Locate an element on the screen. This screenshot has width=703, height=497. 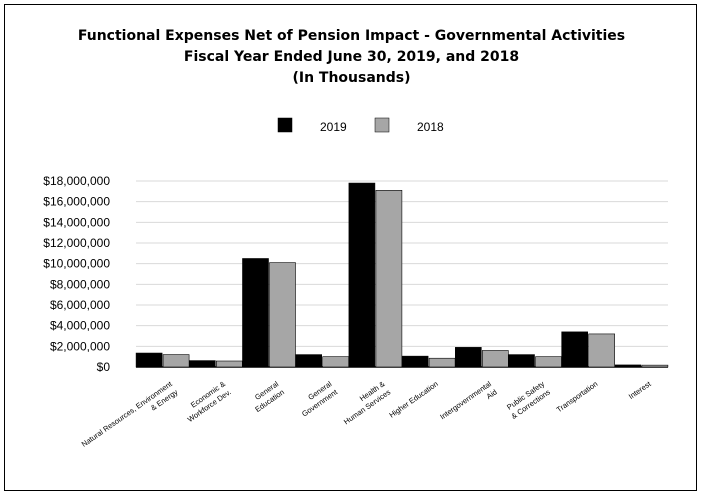
y-tick-label: $18,000,000 is located at coordinates (76, 181).